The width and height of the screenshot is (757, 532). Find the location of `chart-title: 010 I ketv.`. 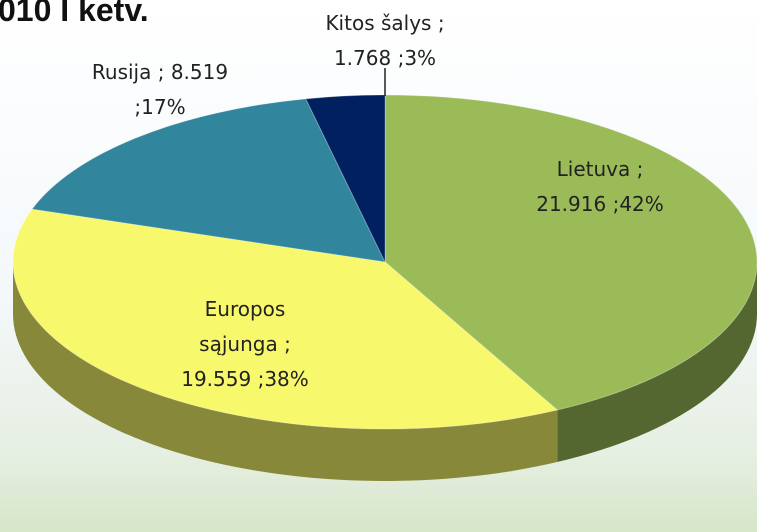

chart-title: 010 I ketv. is located at coordinates (74, 14).